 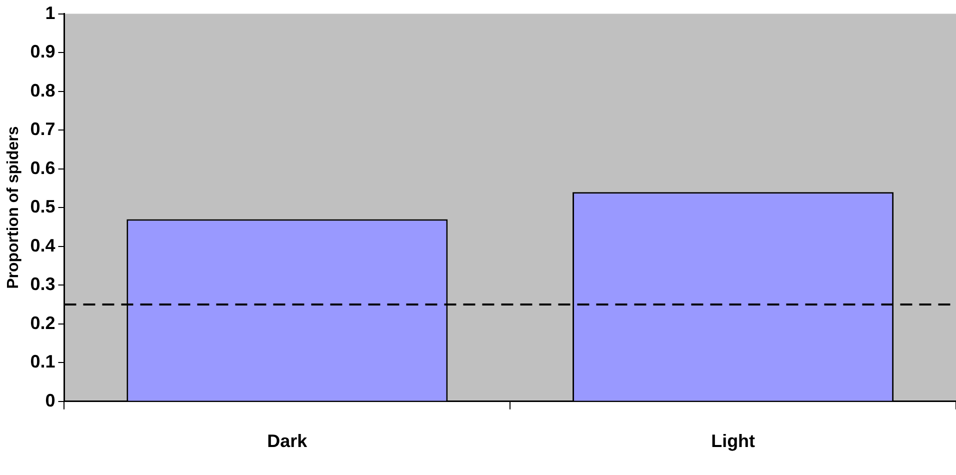 What do you see at coordinates (43, 284) in the screenshot?
I see `y-tick-label: 0.3` at bounding box center [43, 284].